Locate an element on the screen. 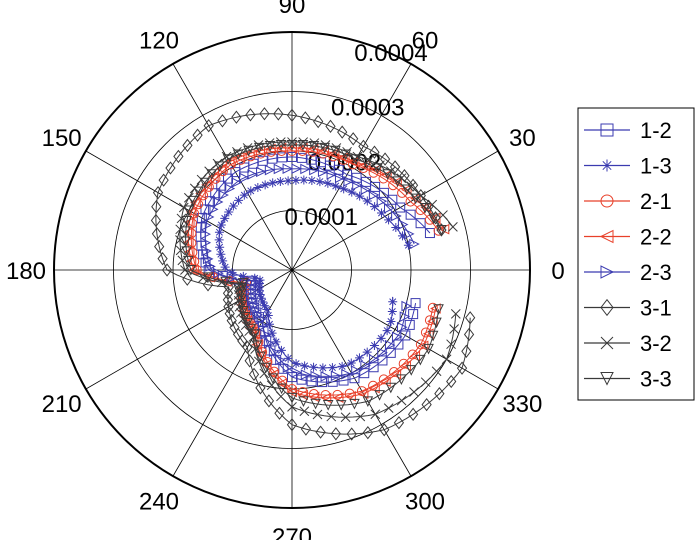  legend-box is located at coordinates (636, 254).